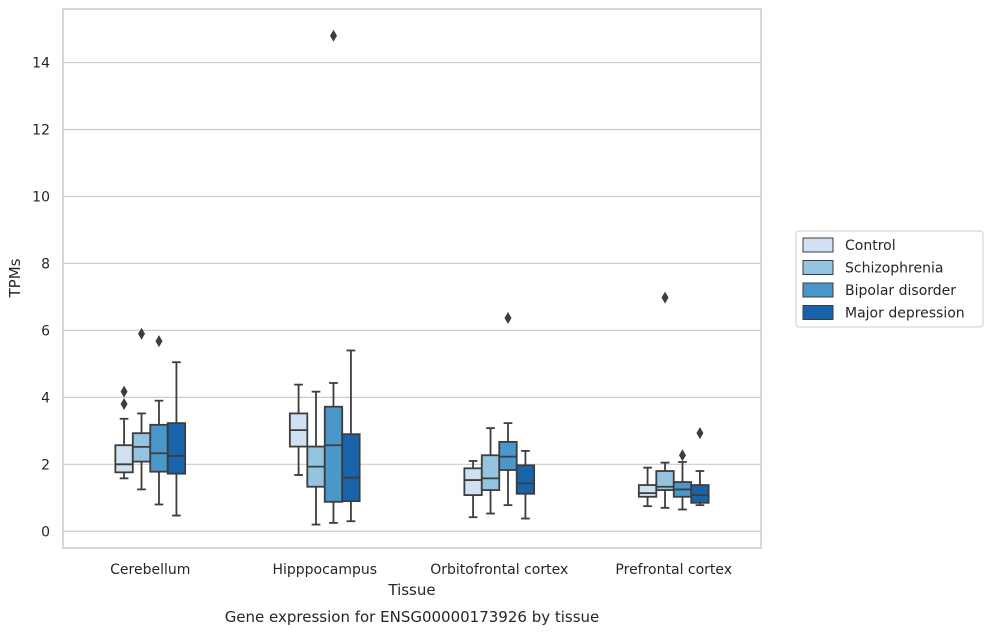  What do you see at coordinates (905, 314) in the screenshot?
I see `legend-label: Major depression` at bounding box center [905, 314].